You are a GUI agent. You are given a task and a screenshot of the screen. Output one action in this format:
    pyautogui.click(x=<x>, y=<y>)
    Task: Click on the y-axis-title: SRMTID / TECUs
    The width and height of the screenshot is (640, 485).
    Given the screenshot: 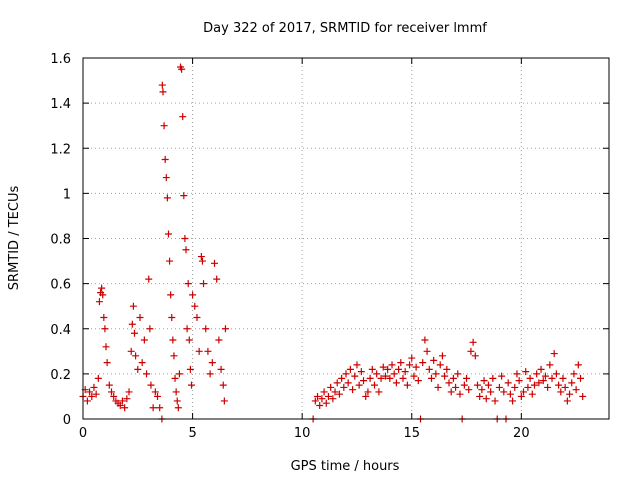 What is the action you would take?
    pyautogui.click(x=14, y=238)
    